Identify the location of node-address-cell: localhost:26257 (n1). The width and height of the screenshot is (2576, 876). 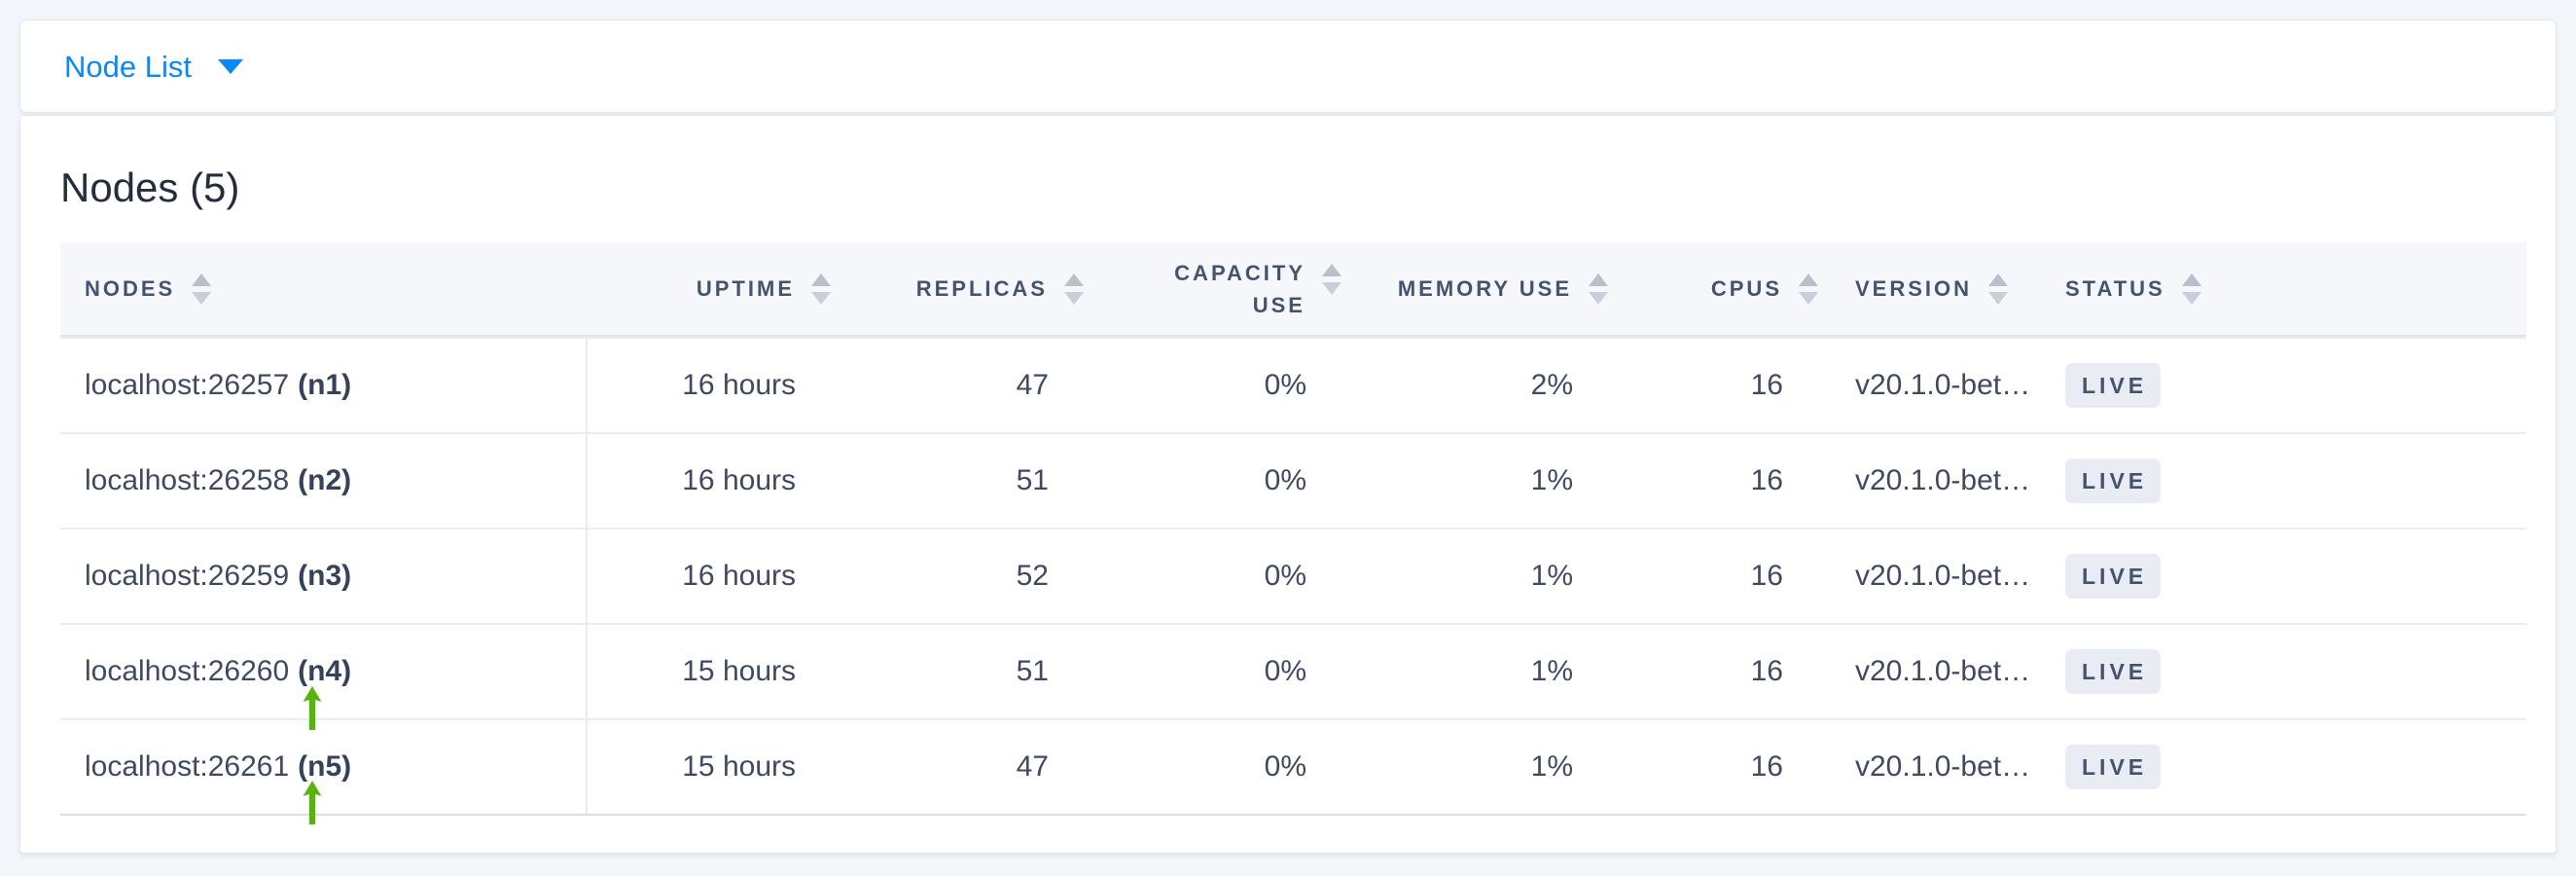
(324, 385).